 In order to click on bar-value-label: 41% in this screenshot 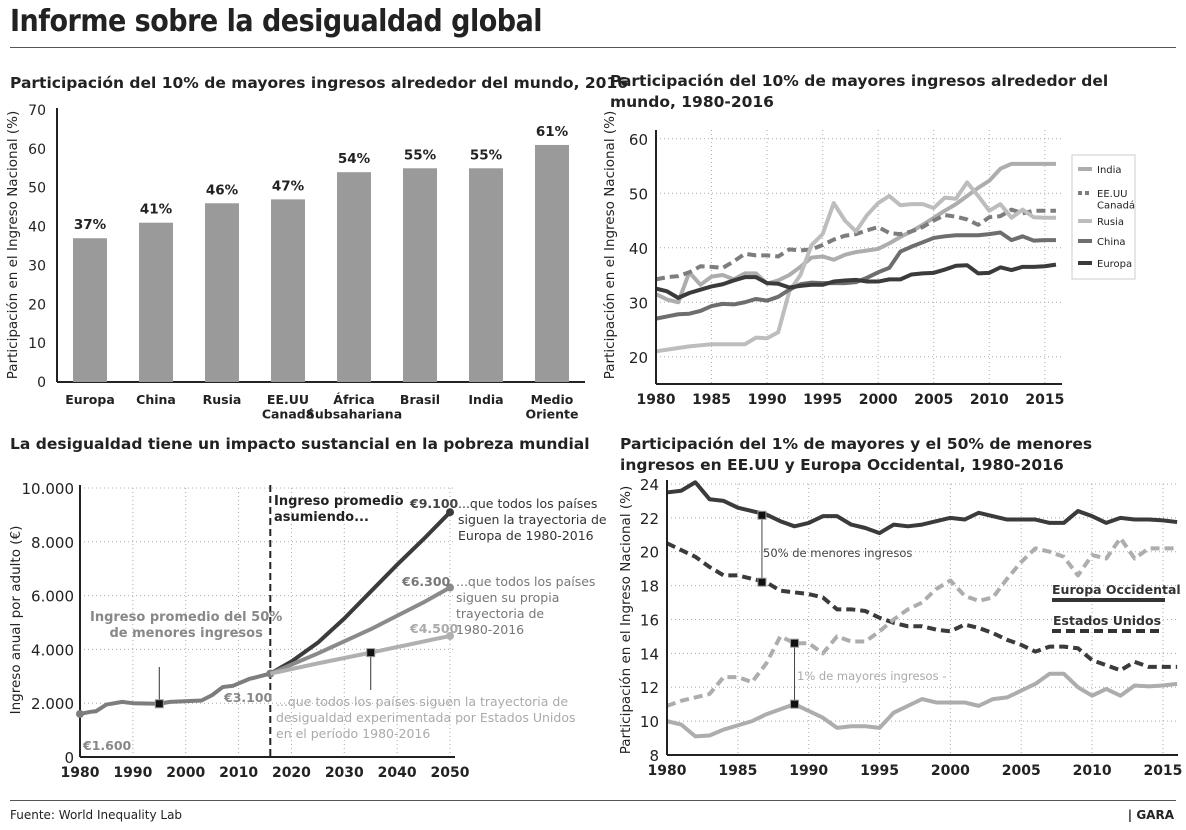, I will do `click(156, 210)`.